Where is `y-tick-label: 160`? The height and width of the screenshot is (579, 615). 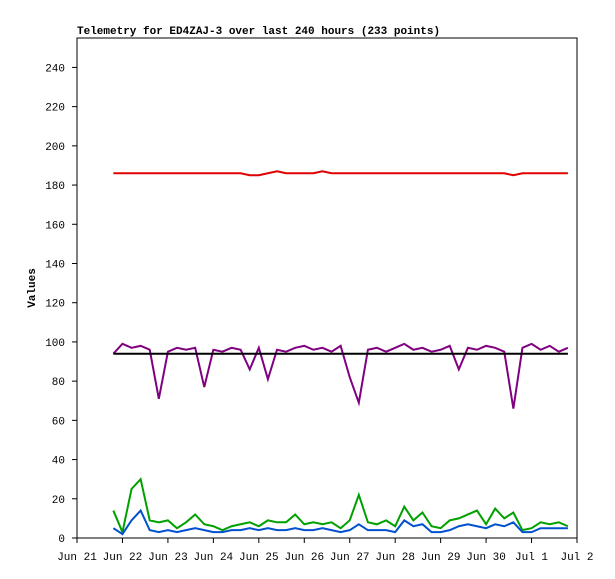 y-tick-label: 160 is located at coordinates (55, 226).